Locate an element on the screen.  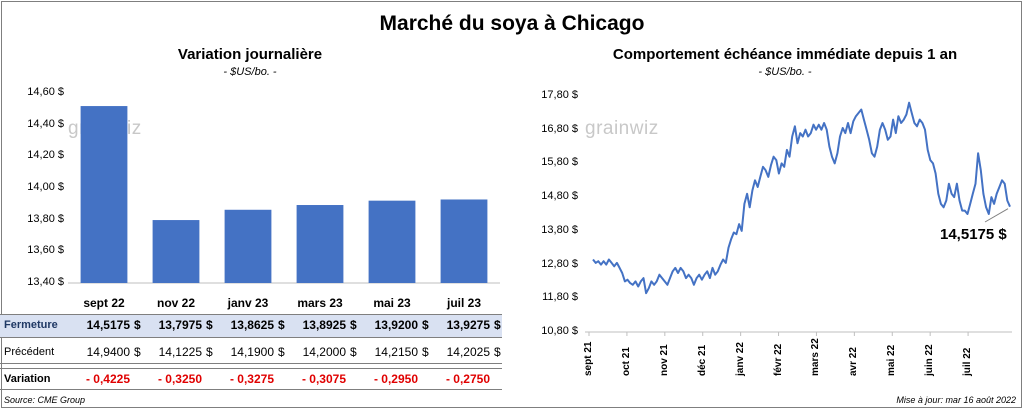
last-value-leader is located at coordinates (996, 215).